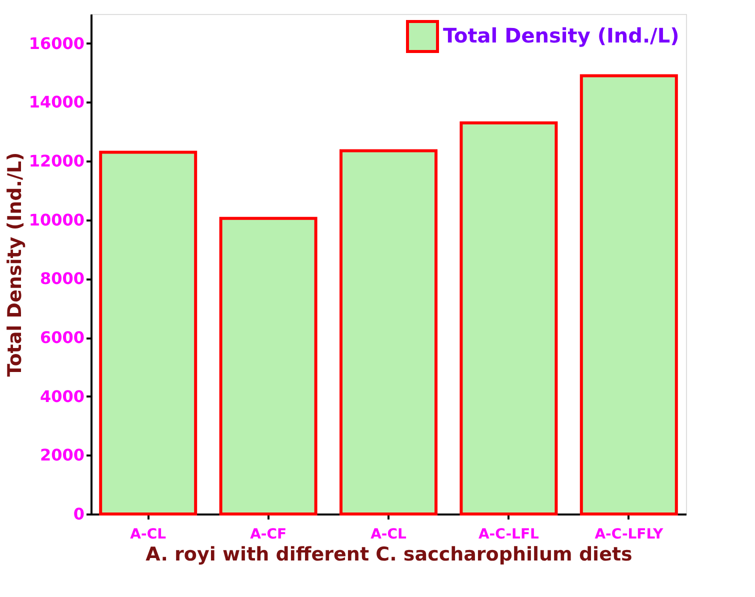  I want to click on y-tick-label: 2000, so click(62, 455).